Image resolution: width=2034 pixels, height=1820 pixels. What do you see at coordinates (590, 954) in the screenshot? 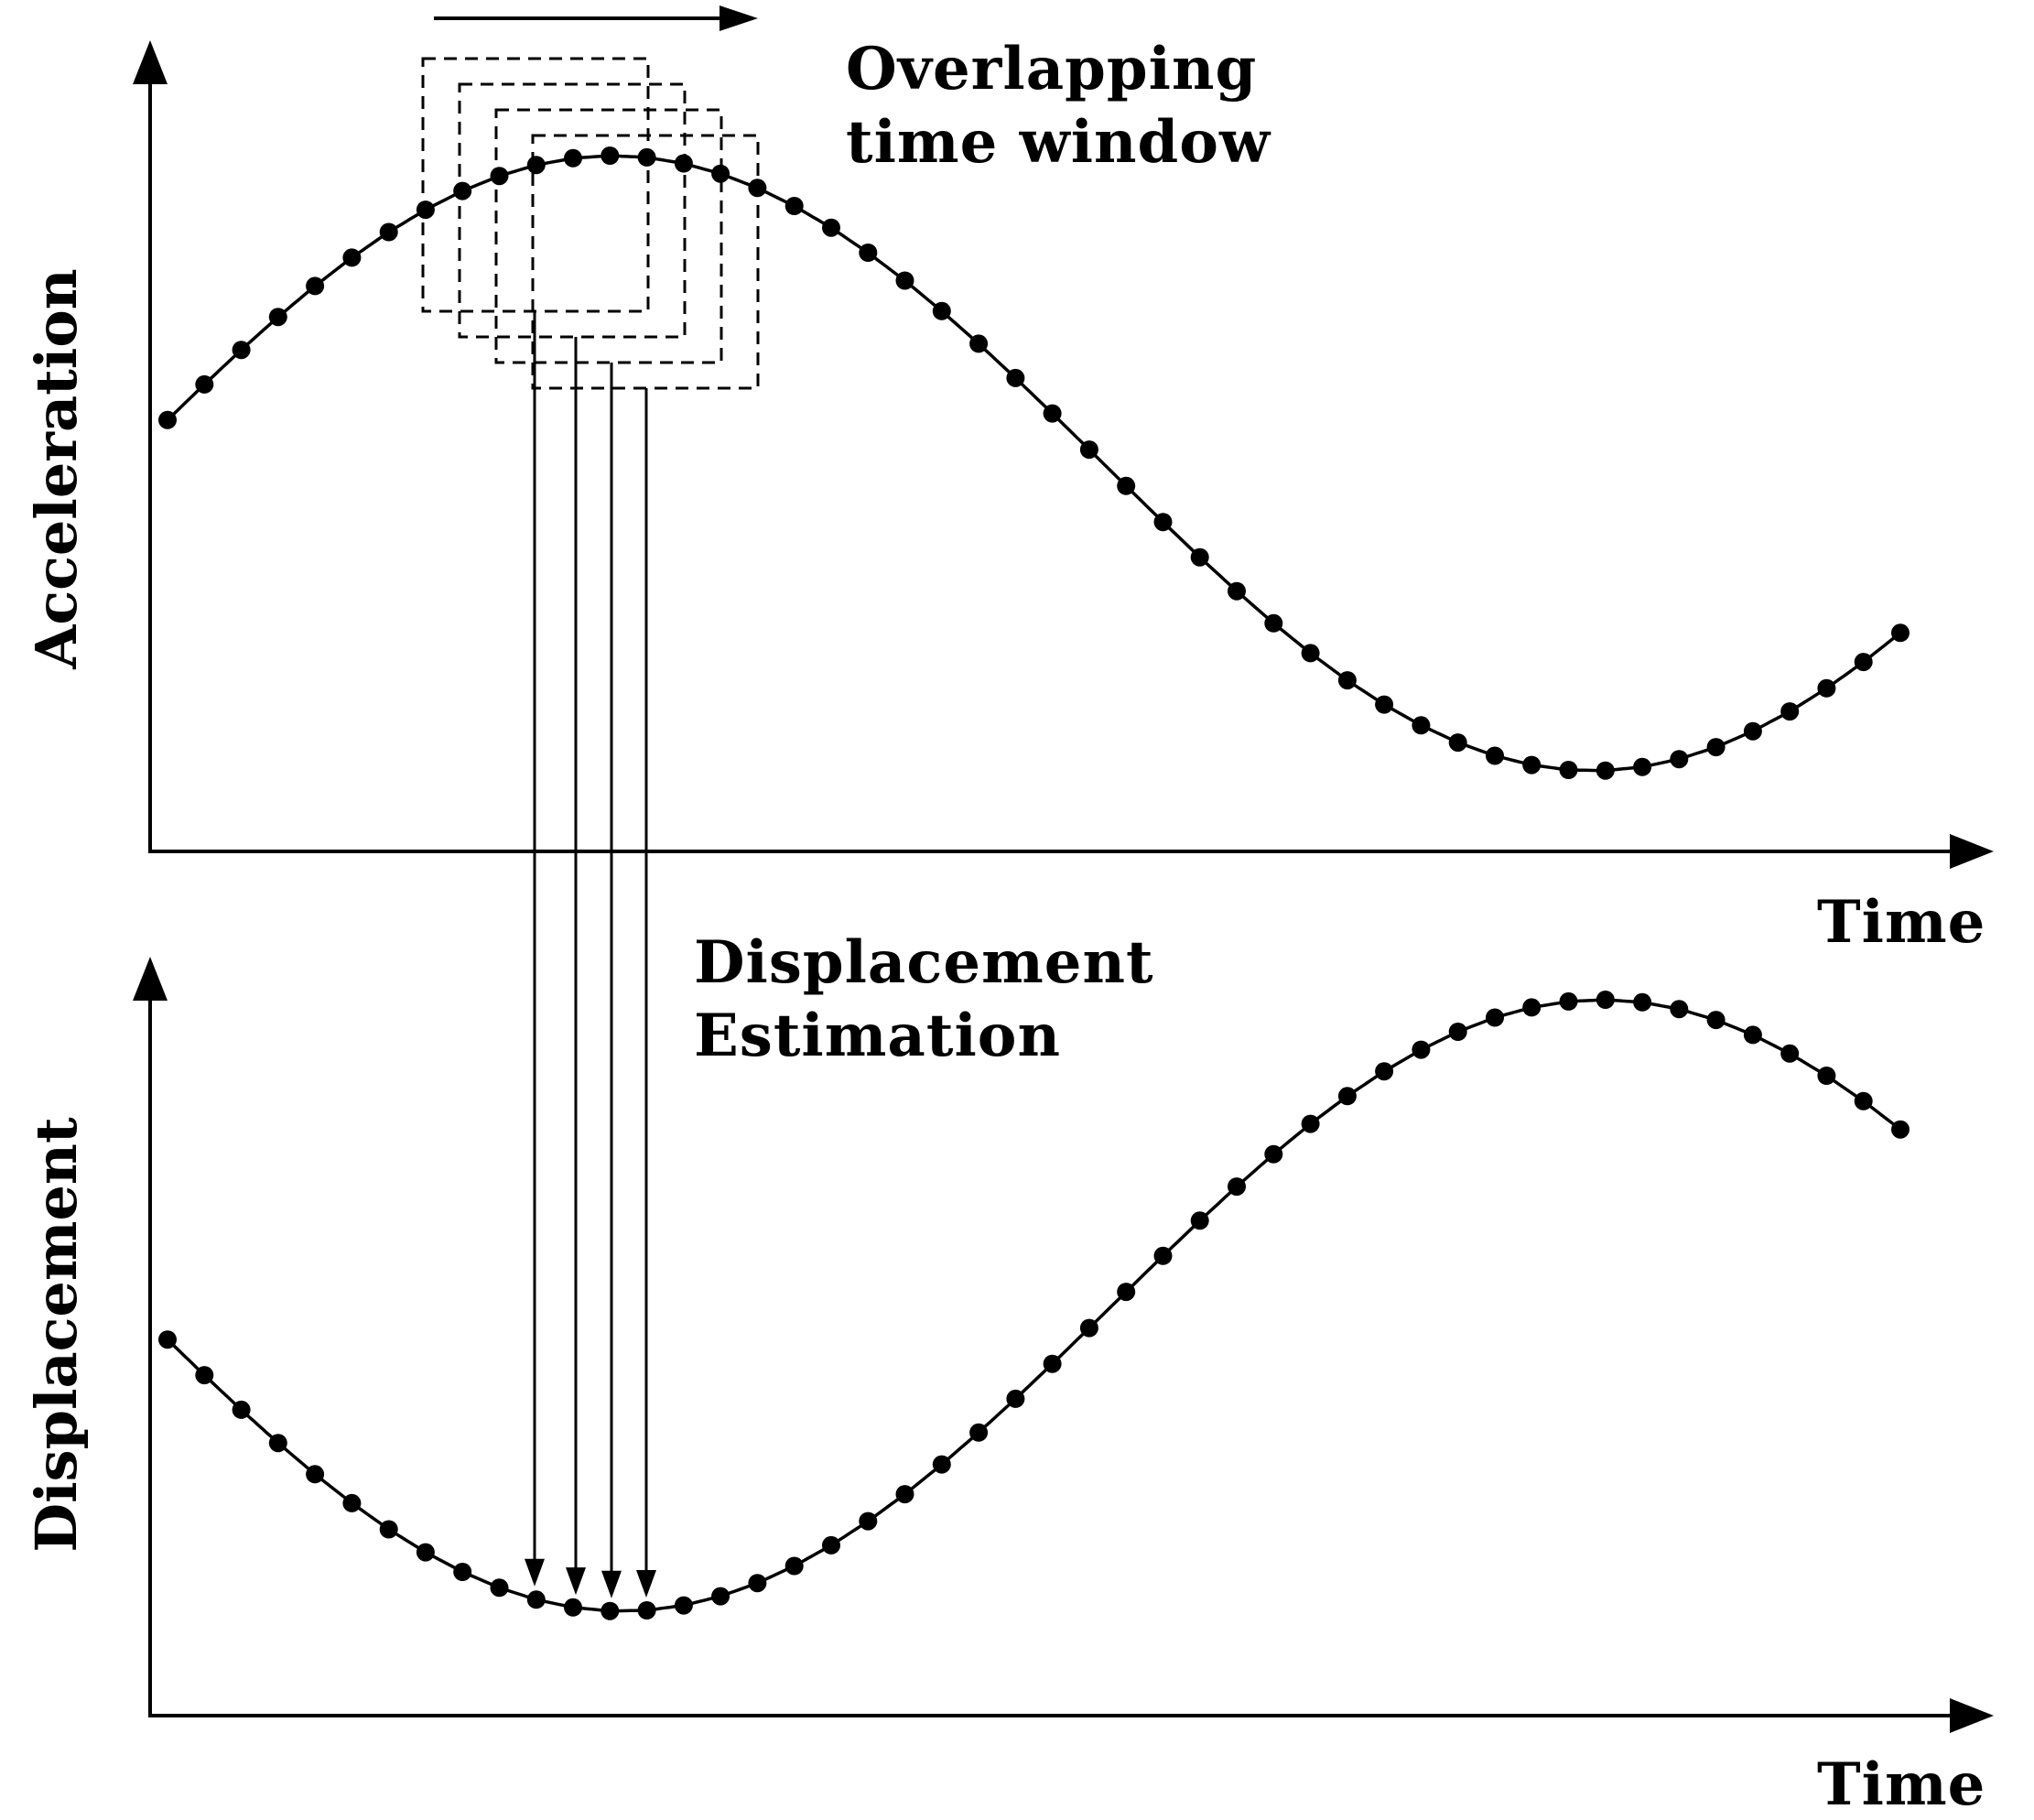
I see `estimation-projection-arrows` at bounding box center [590, 954].